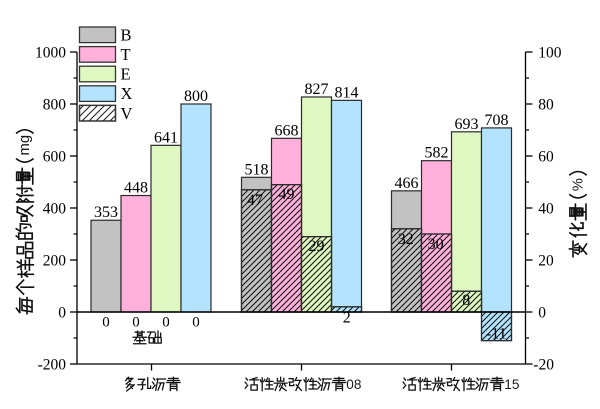  What do you see at coordinates (317, 246) in the screenshot?
I see `svg-text: 29` at bounding box center [317, 246].